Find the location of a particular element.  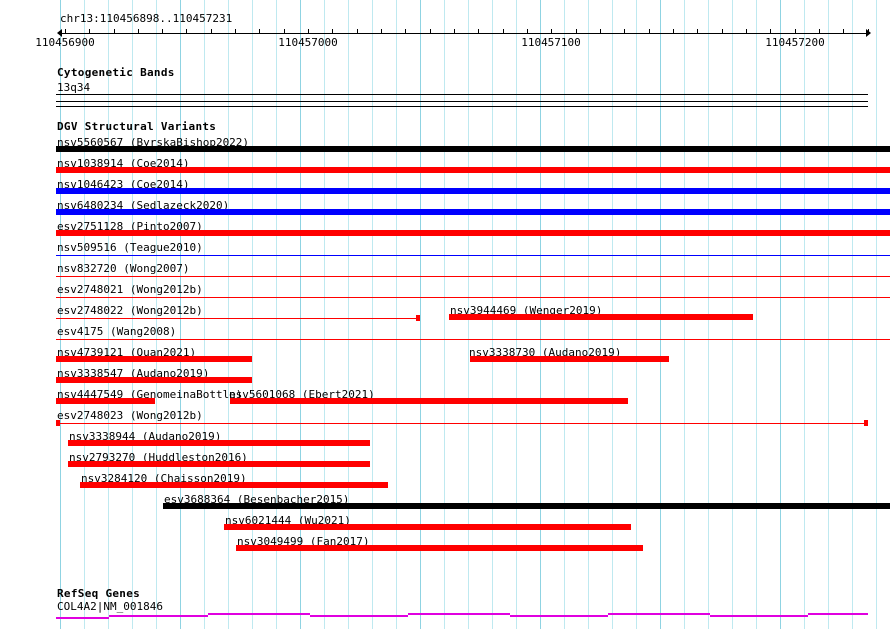

variant-label: nsv3284120 (Chaisson2019) is located at coordinates (164, 478).